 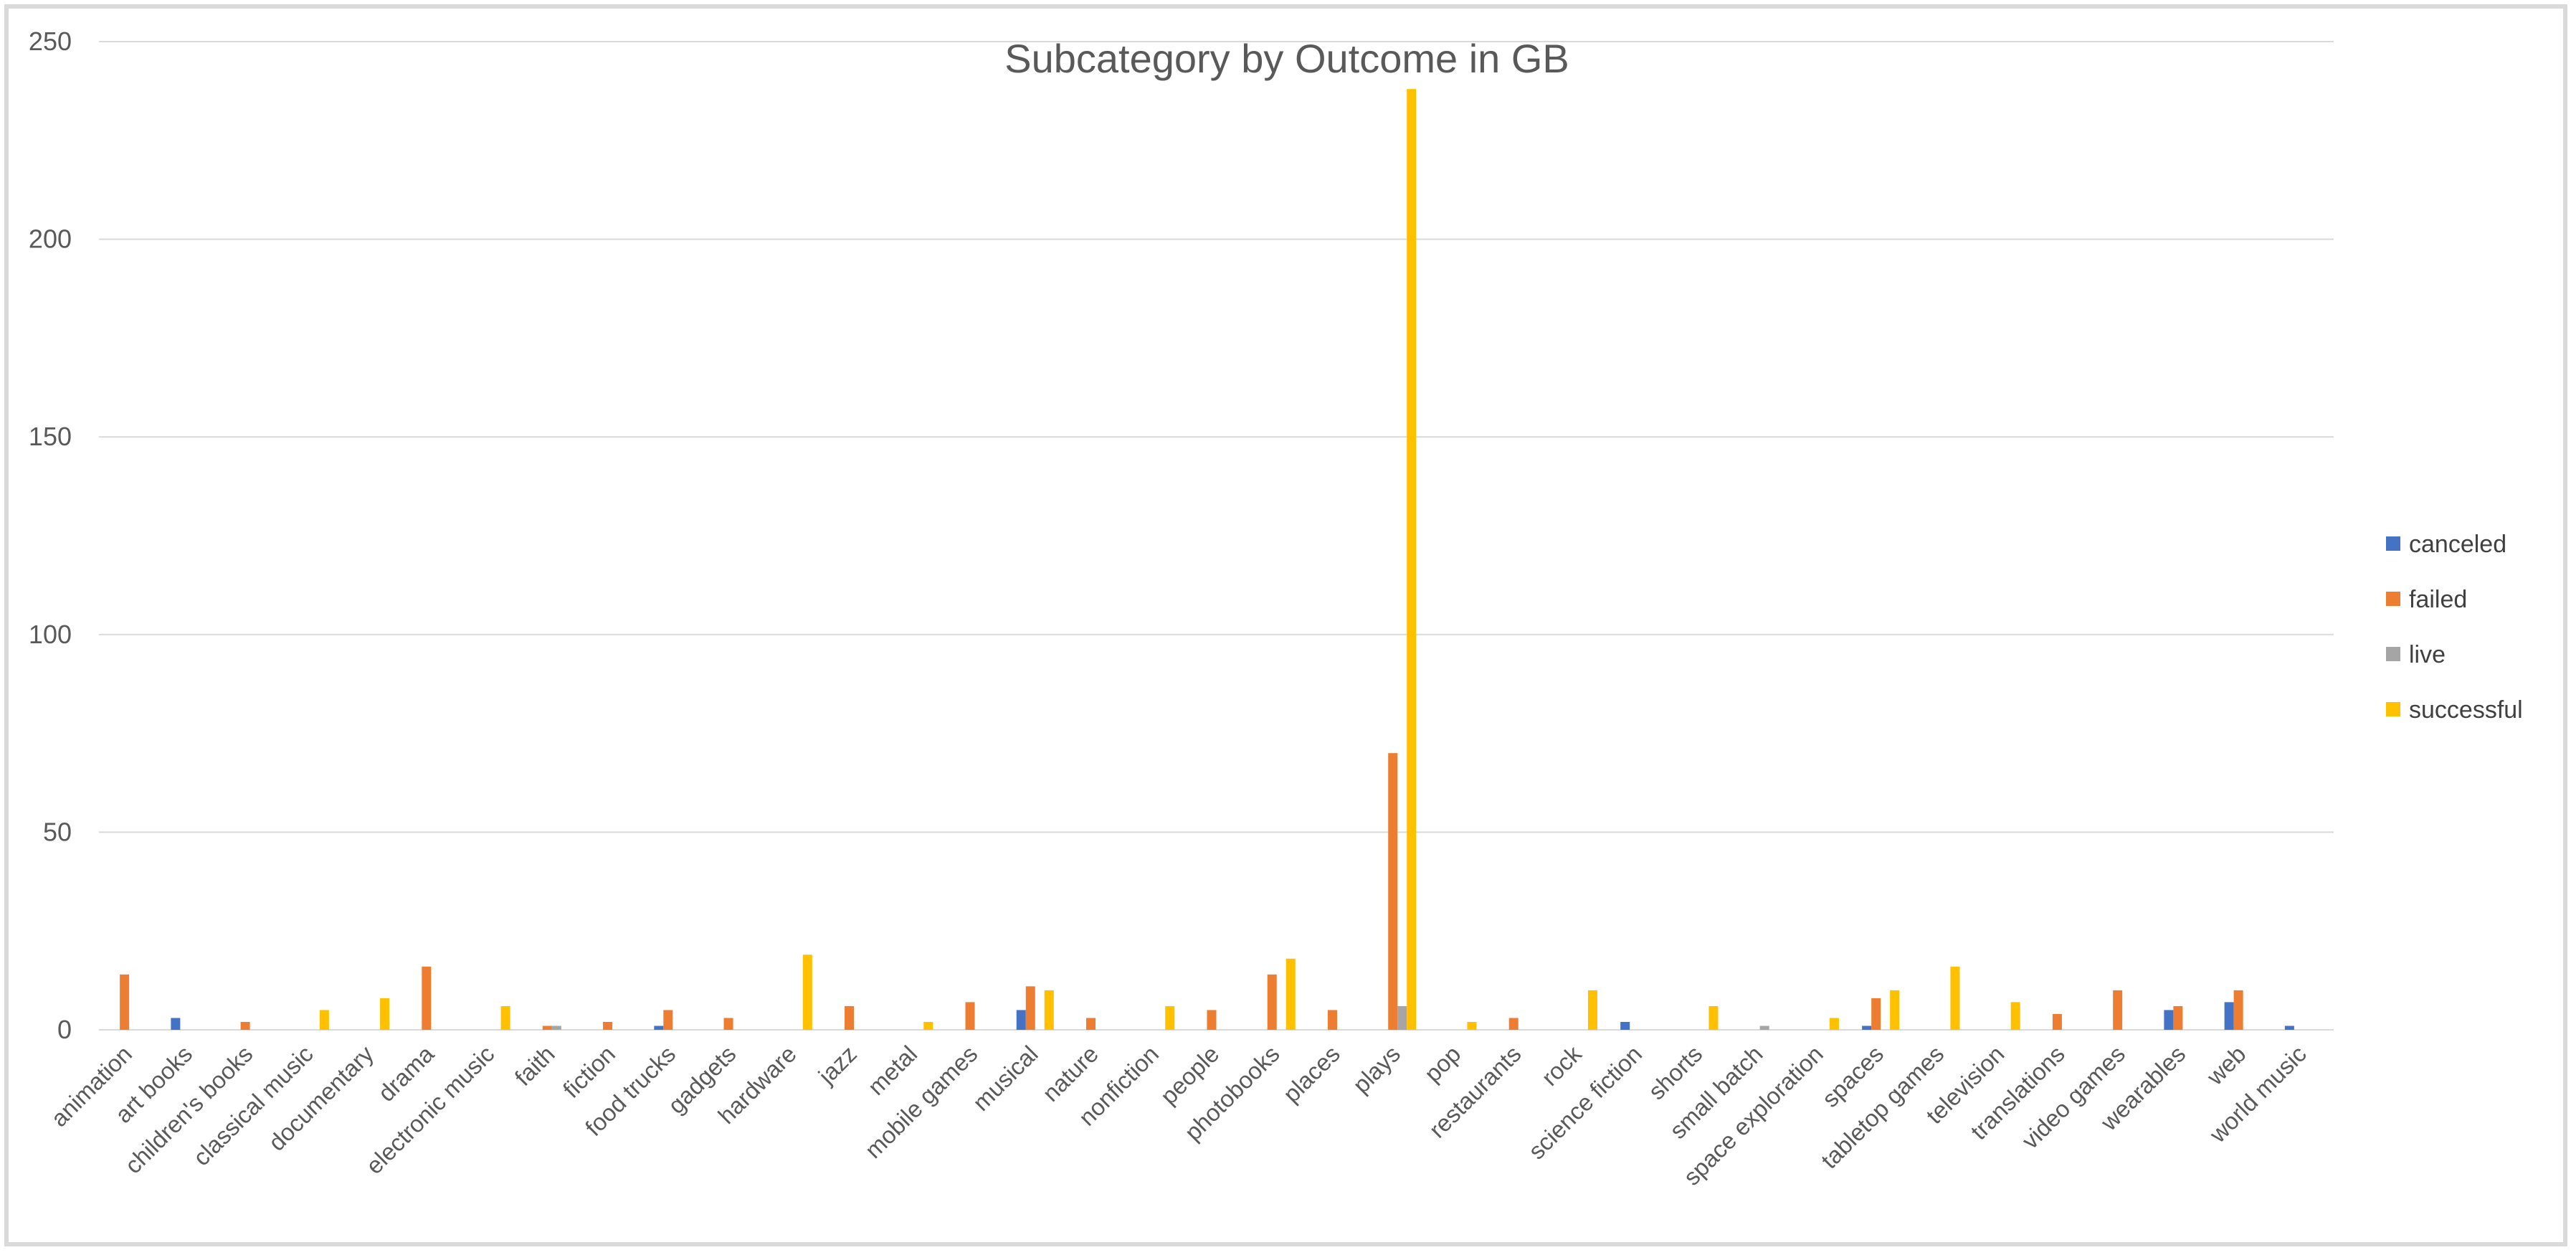 I want to click on x-category-label: documentary, so click(x=321, y=1098).